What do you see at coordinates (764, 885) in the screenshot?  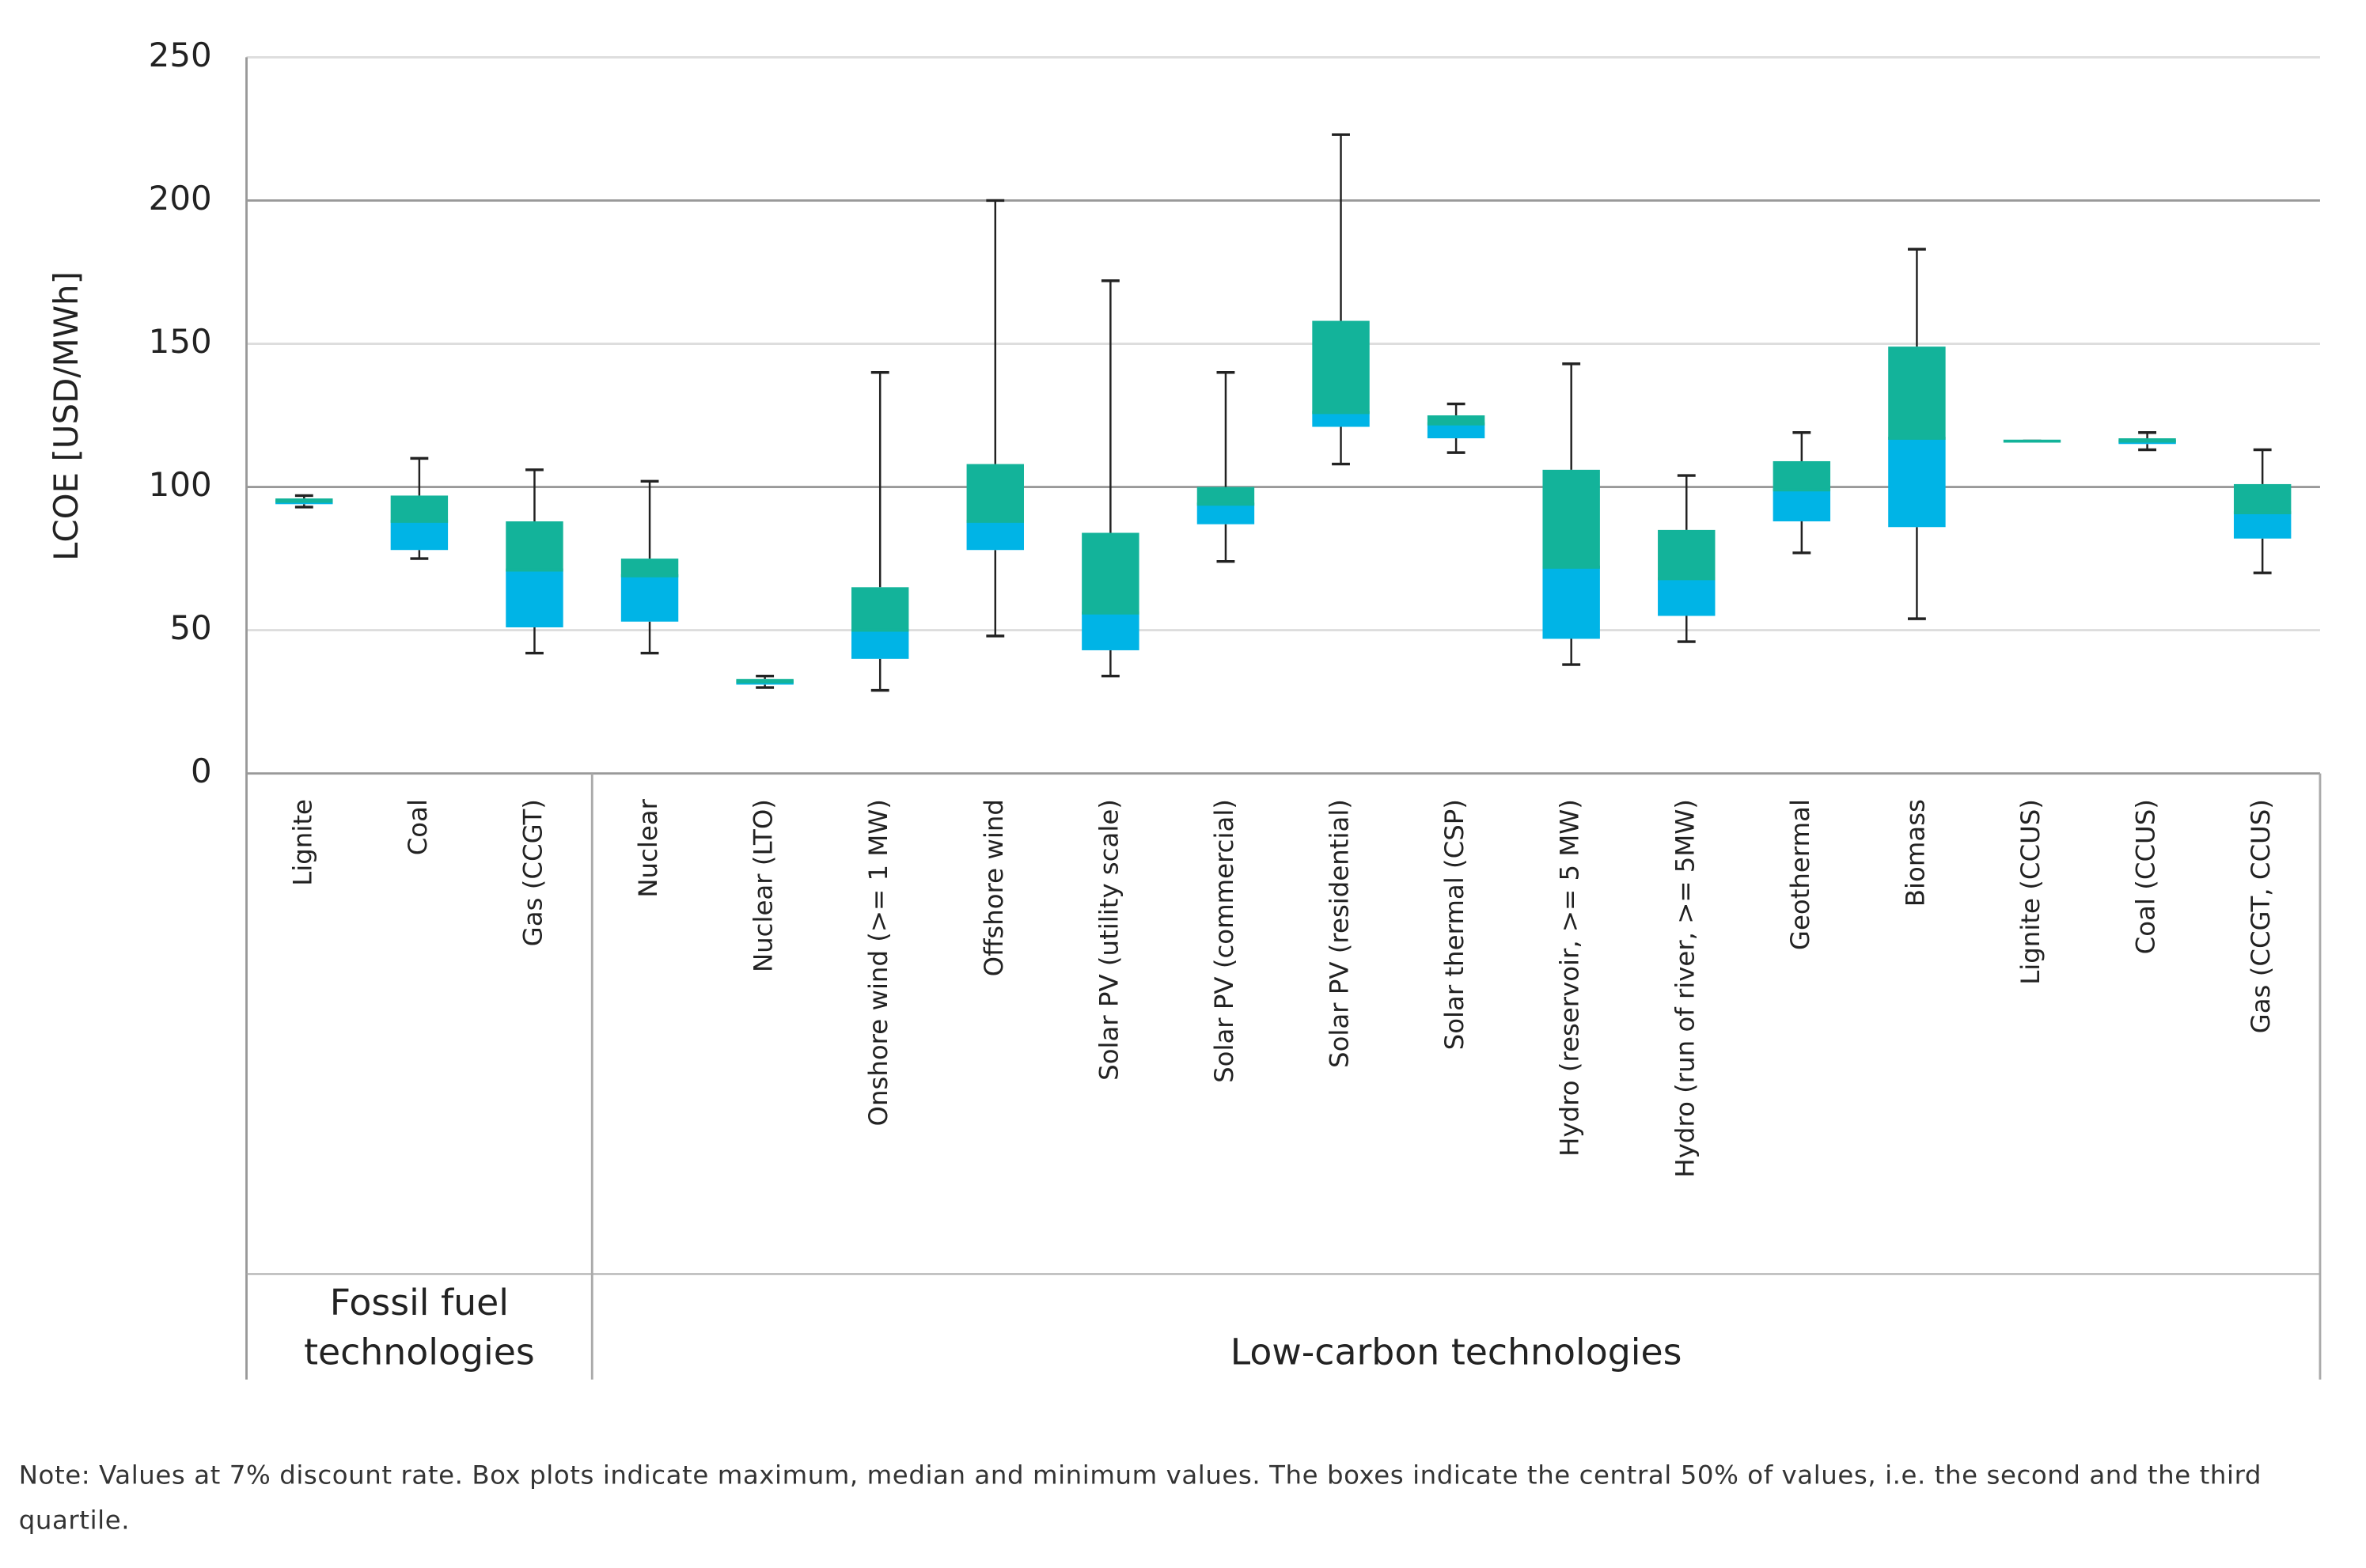 I see `x-tick-label: Nuclear (LTO)` at bounding box center [764, 885].